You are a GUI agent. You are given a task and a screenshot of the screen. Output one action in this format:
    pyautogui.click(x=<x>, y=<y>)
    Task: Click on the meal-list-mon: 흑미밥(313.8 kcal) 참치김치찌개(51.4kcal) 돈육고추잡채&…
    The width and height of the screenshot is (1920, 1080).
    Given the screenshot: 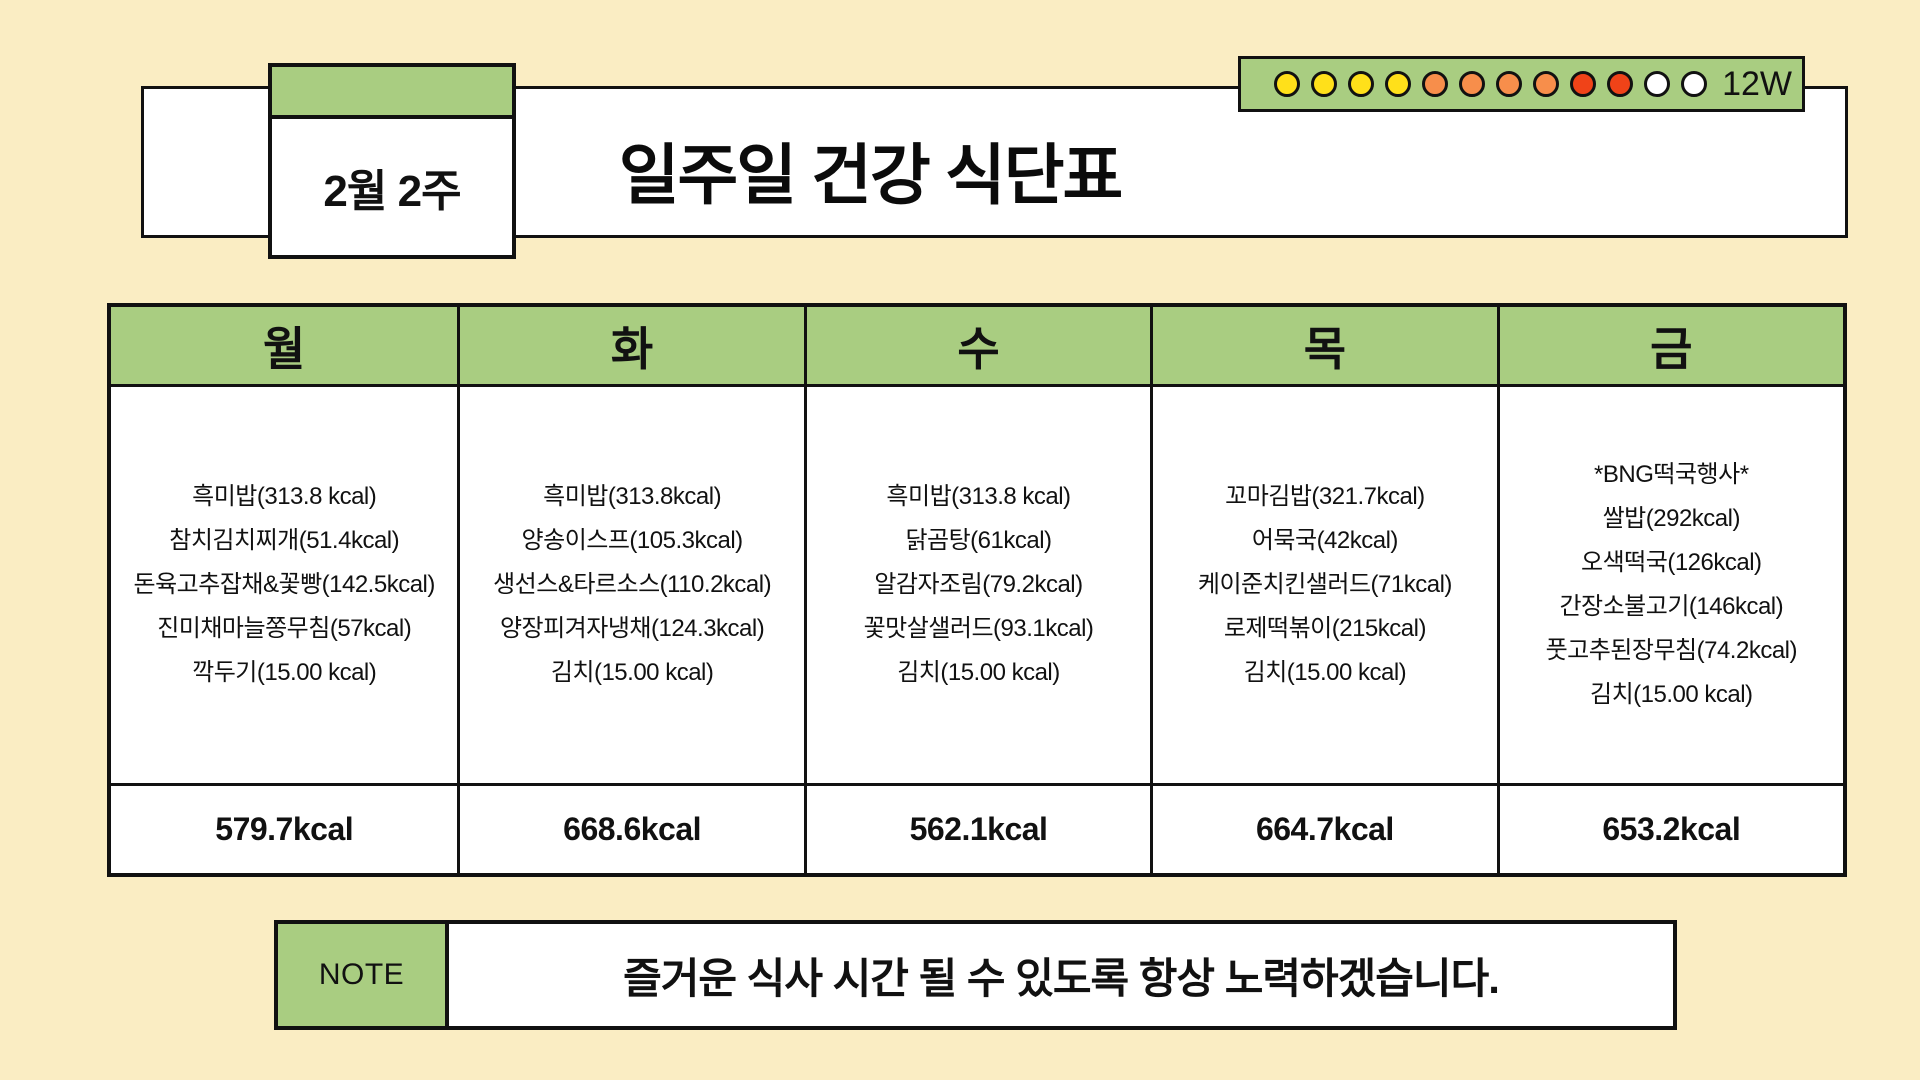 What is the action you would take?
    pyautogui.click(x=284, y=586)
    